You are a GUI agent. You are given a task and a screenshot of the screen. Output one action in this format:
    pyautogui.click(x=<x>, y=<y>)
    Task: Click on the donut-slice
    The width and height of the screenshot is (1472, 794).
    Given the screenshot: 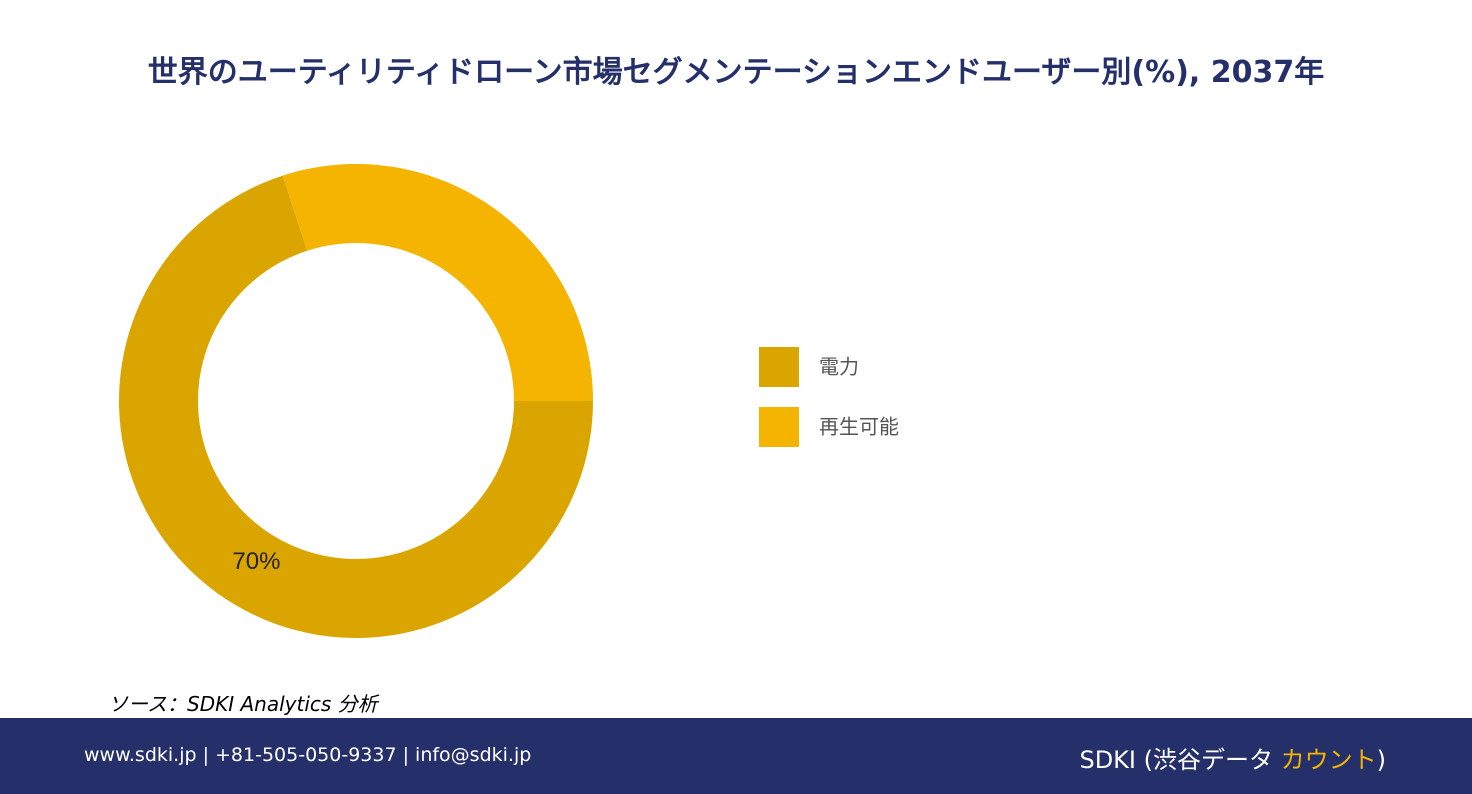 What is the action you would take?
    pyautogui.click(x=437, y=282)
    